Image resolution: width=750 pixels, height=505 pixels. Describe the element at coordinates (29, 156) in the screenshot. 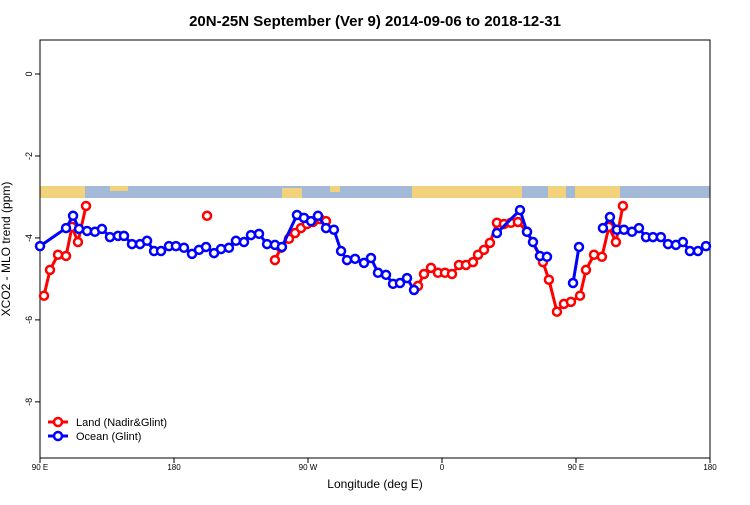

I see `y-tick-label: -2` at that location.